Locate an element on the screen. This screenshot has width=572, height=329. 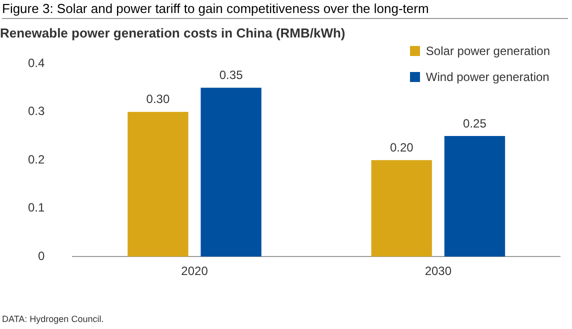
text: DATA: Hydrogen Council. is located at coordinates (53, 319).